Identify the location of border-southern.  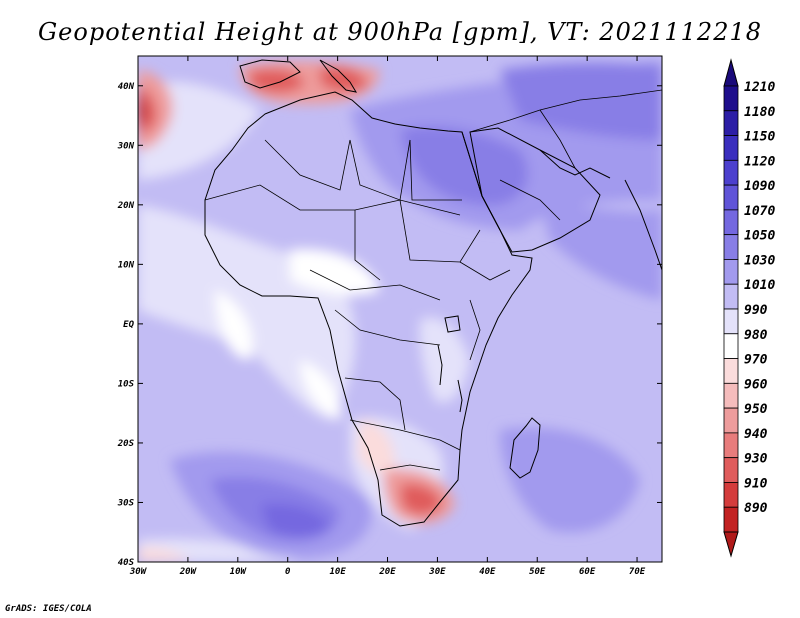
(405, 435).